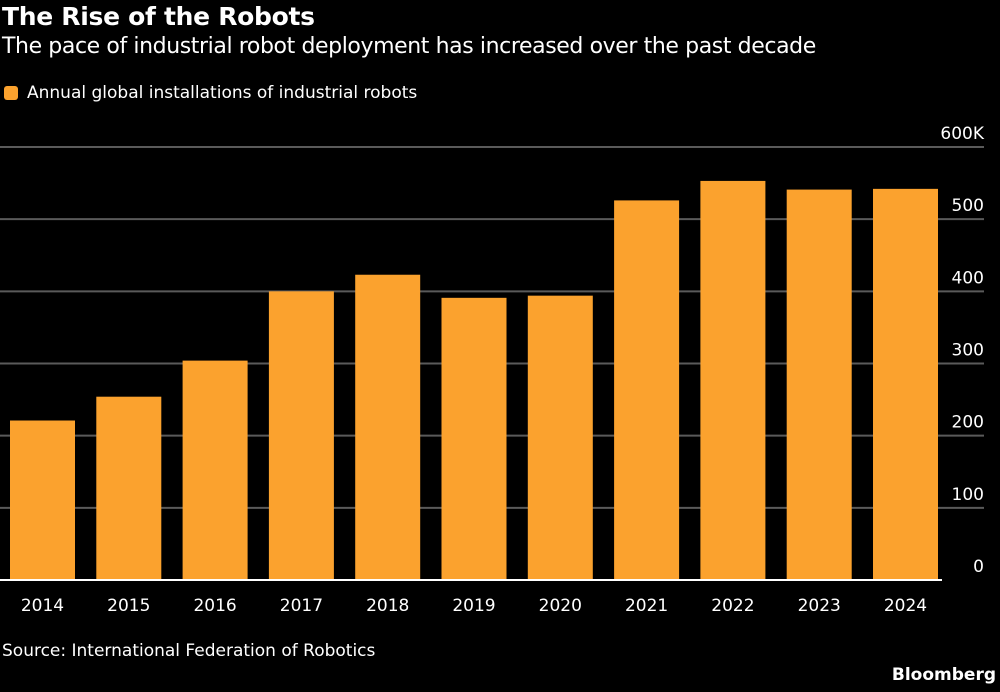 Image resolution: width=1000 pixels, height=692 pixels. Describe the element at coordinates (128, 606) in the screenshot. I see `x-tick-label: 2015` at that location.